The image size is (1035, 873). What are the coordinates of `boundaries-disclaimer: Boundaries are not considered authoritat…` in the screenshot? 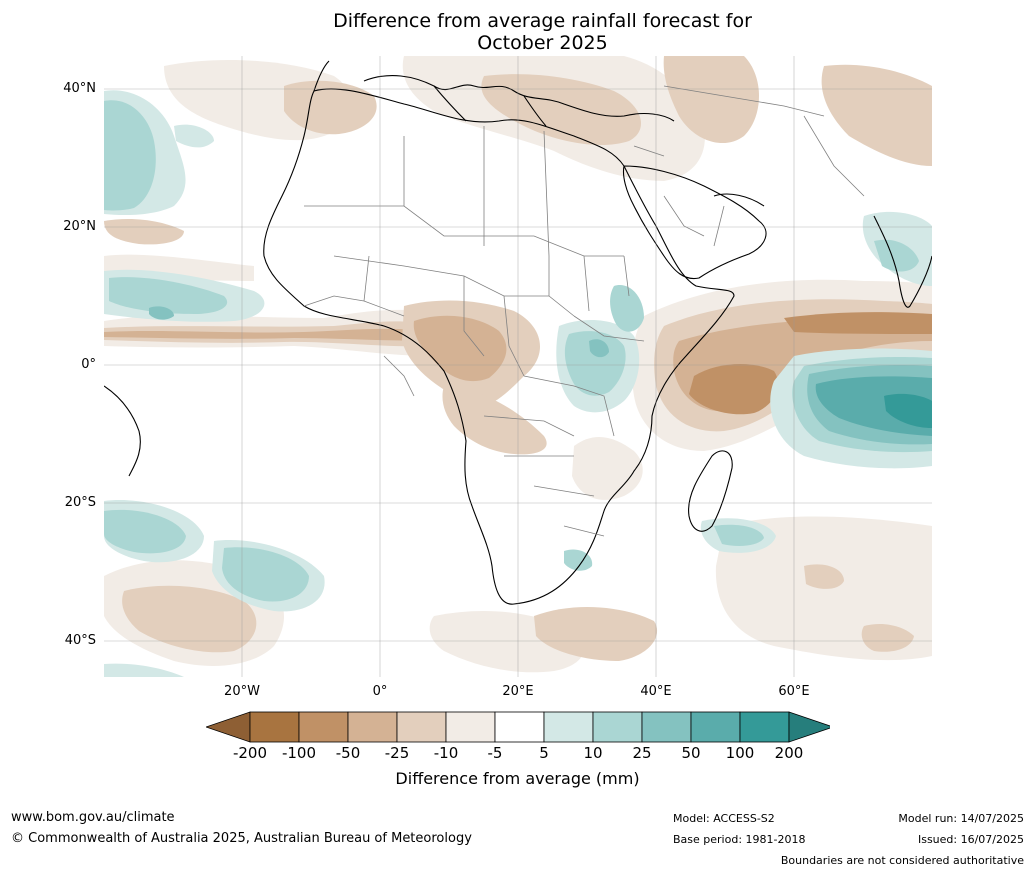 It's located at (902, 860).